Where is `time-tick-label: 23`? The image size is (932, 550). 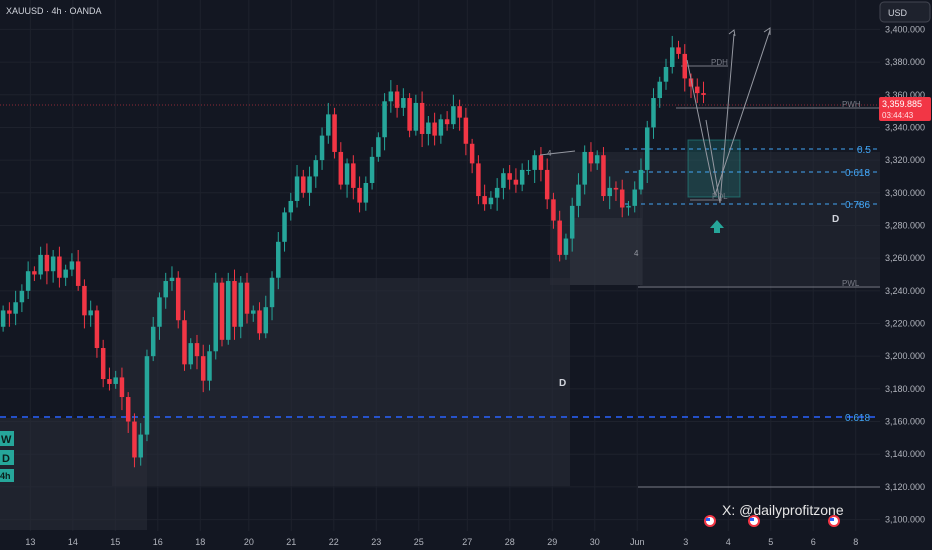
time-tick-label: 23 is located at coordinates (376, 542).